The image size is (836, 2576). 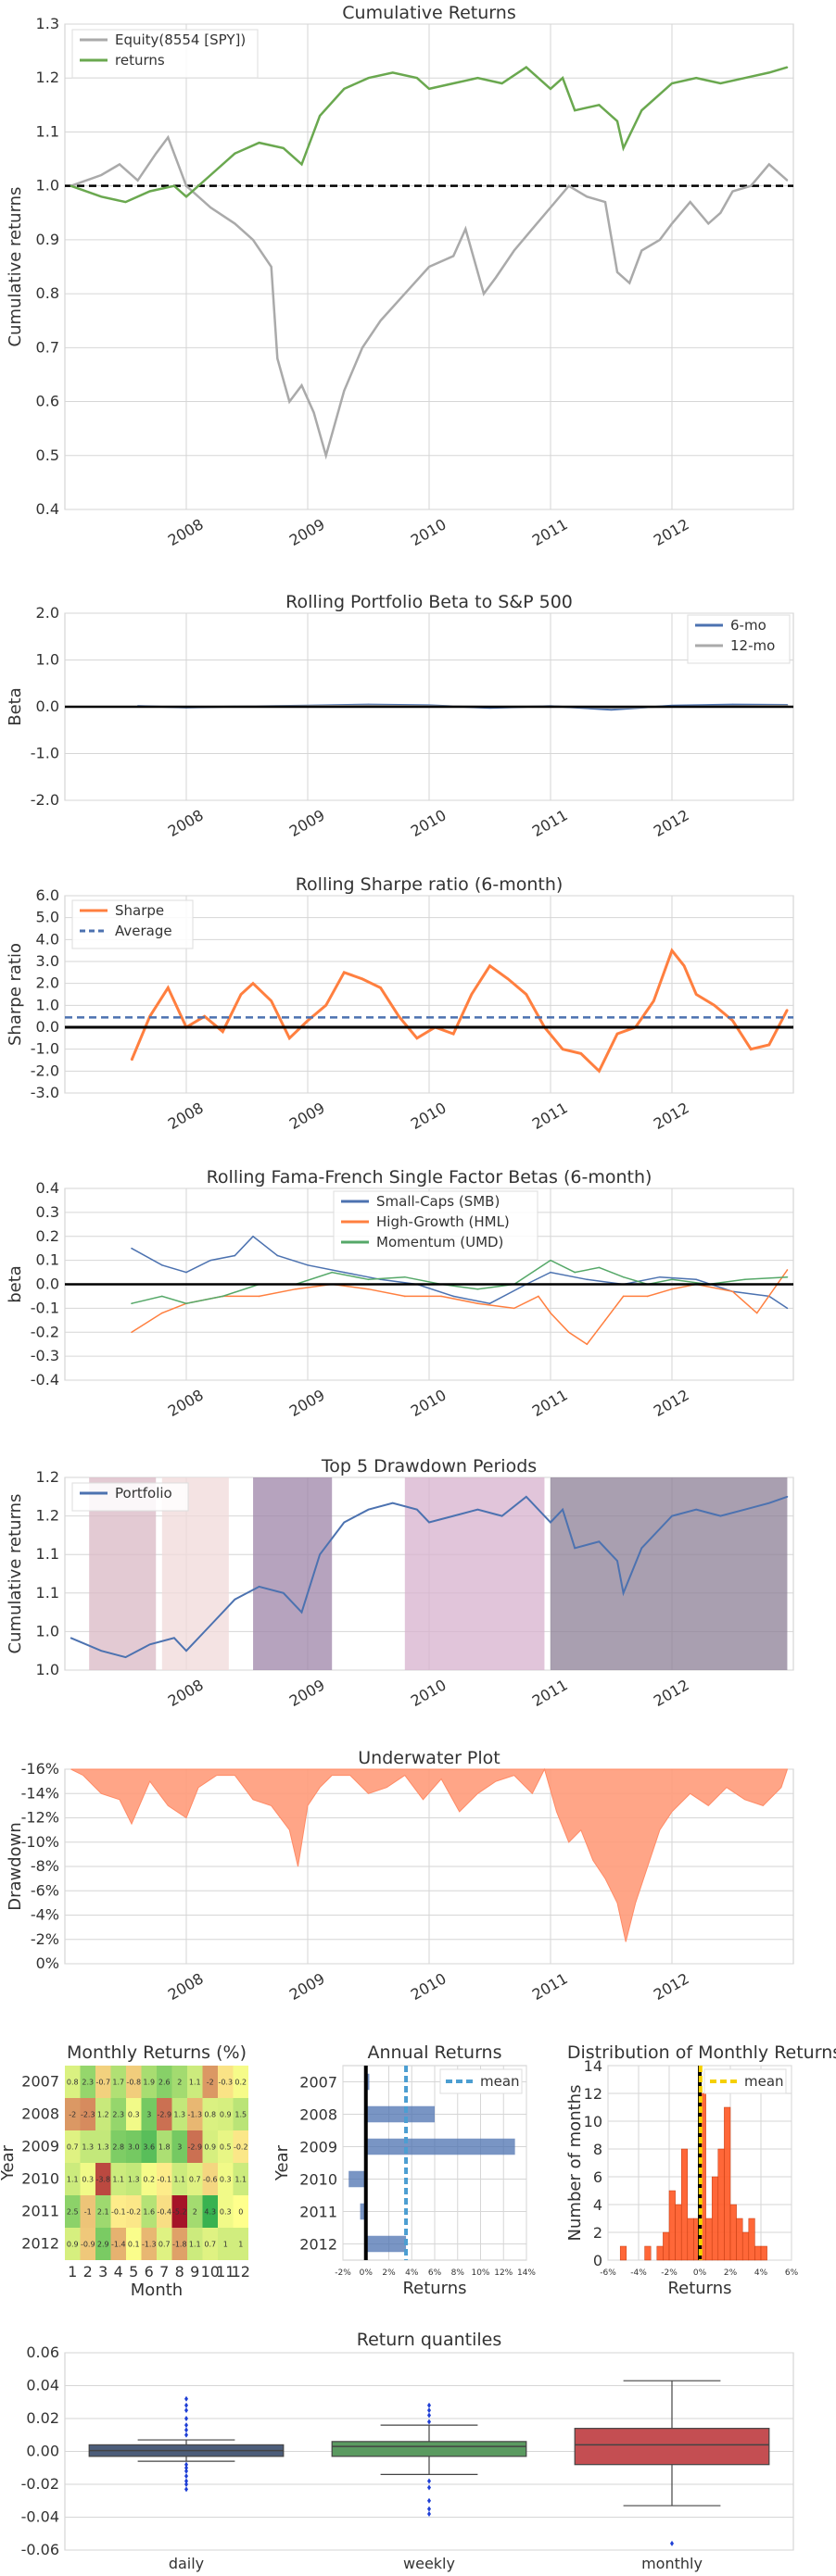 I want to click on heatmap-cell-label: -1.3, so click(x=149, y=2245).